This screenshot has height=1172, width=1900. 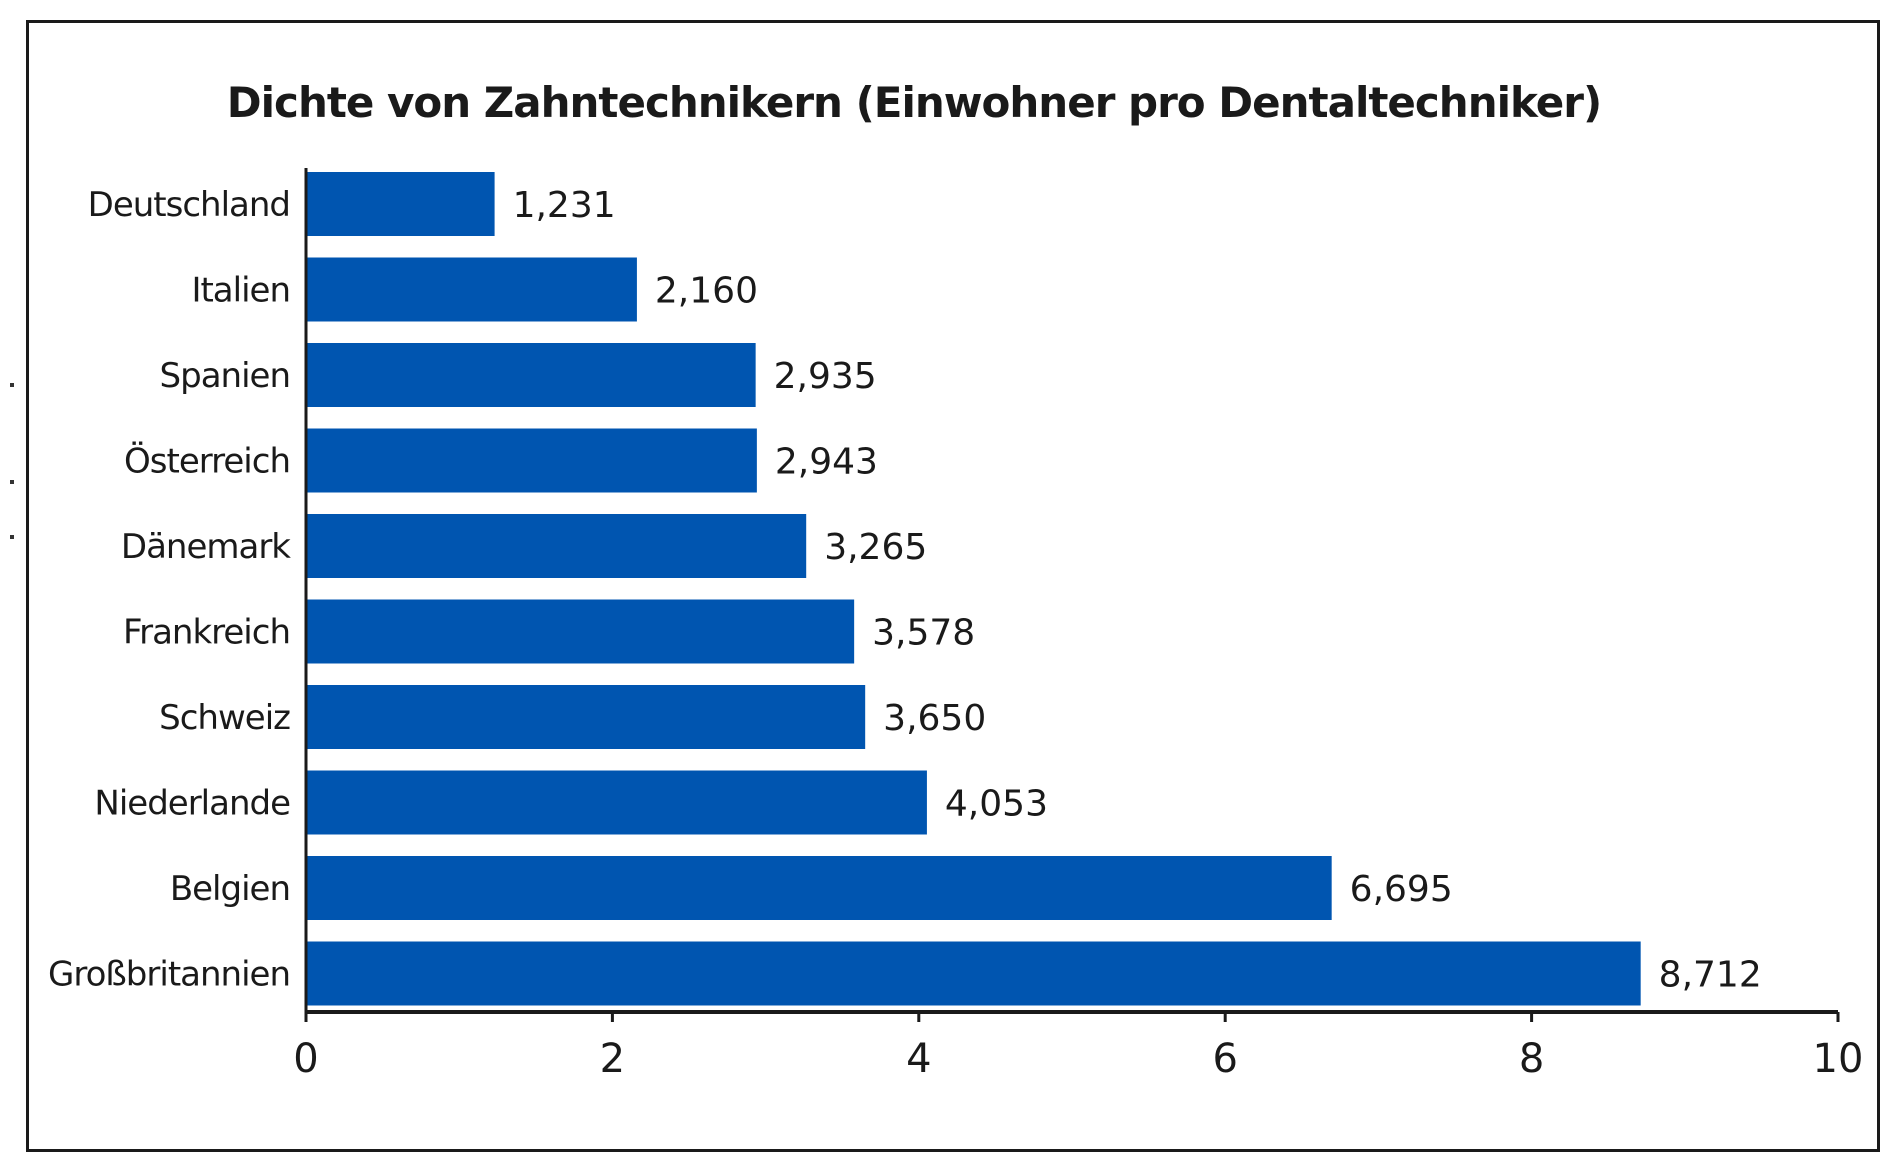 I want to click on category-label: Belgien, so click(x=230, y=889).